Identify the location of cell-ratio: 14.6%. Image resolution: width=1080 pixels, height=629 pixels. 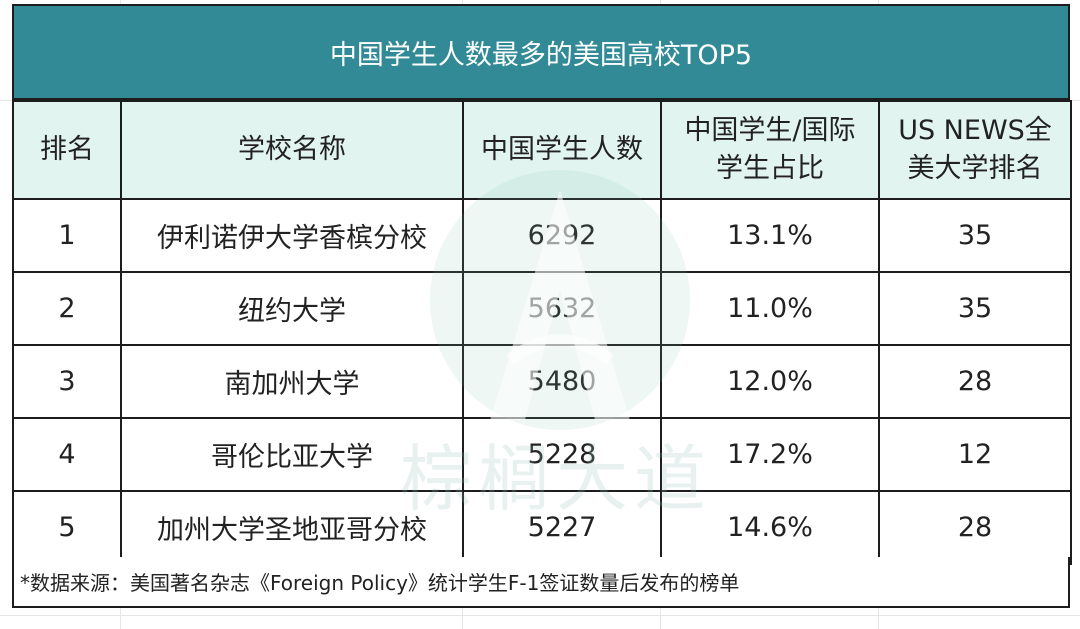
(770, 527).